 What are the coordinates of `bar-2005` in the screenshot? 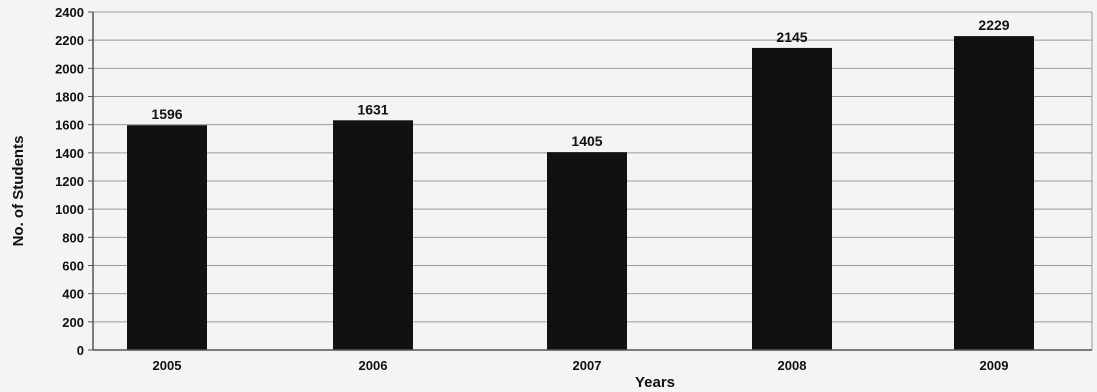 It's located at (167, 237).